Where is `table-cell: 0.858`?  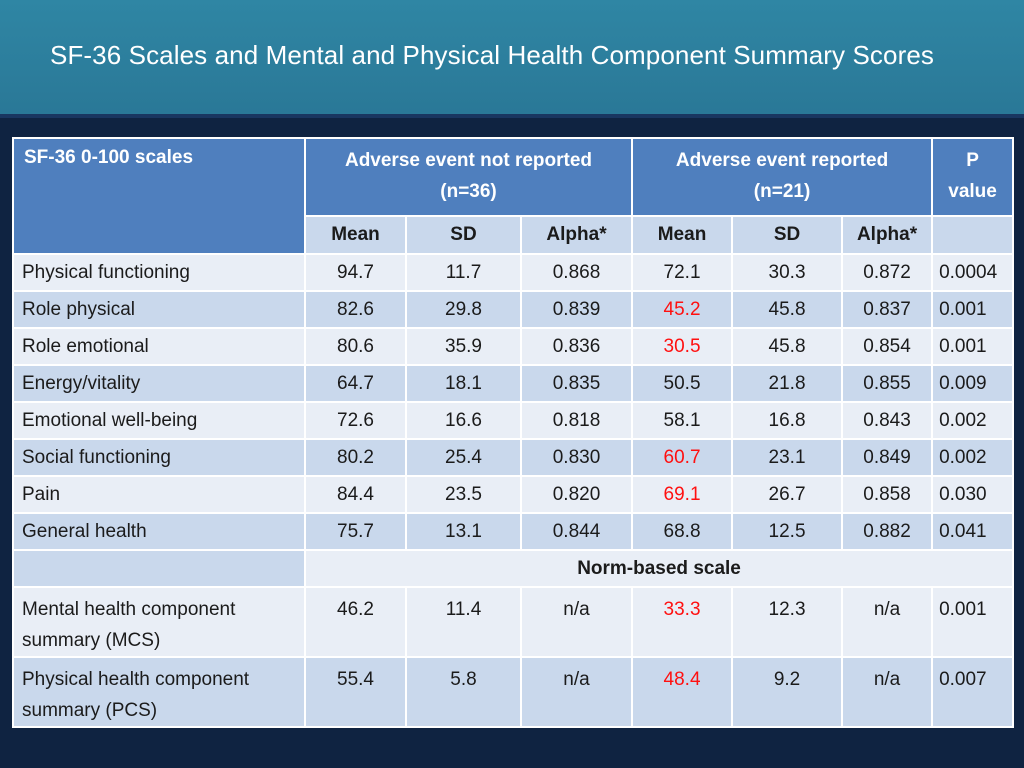 table-cell: 0.858 is located at coordinates (887, 494).